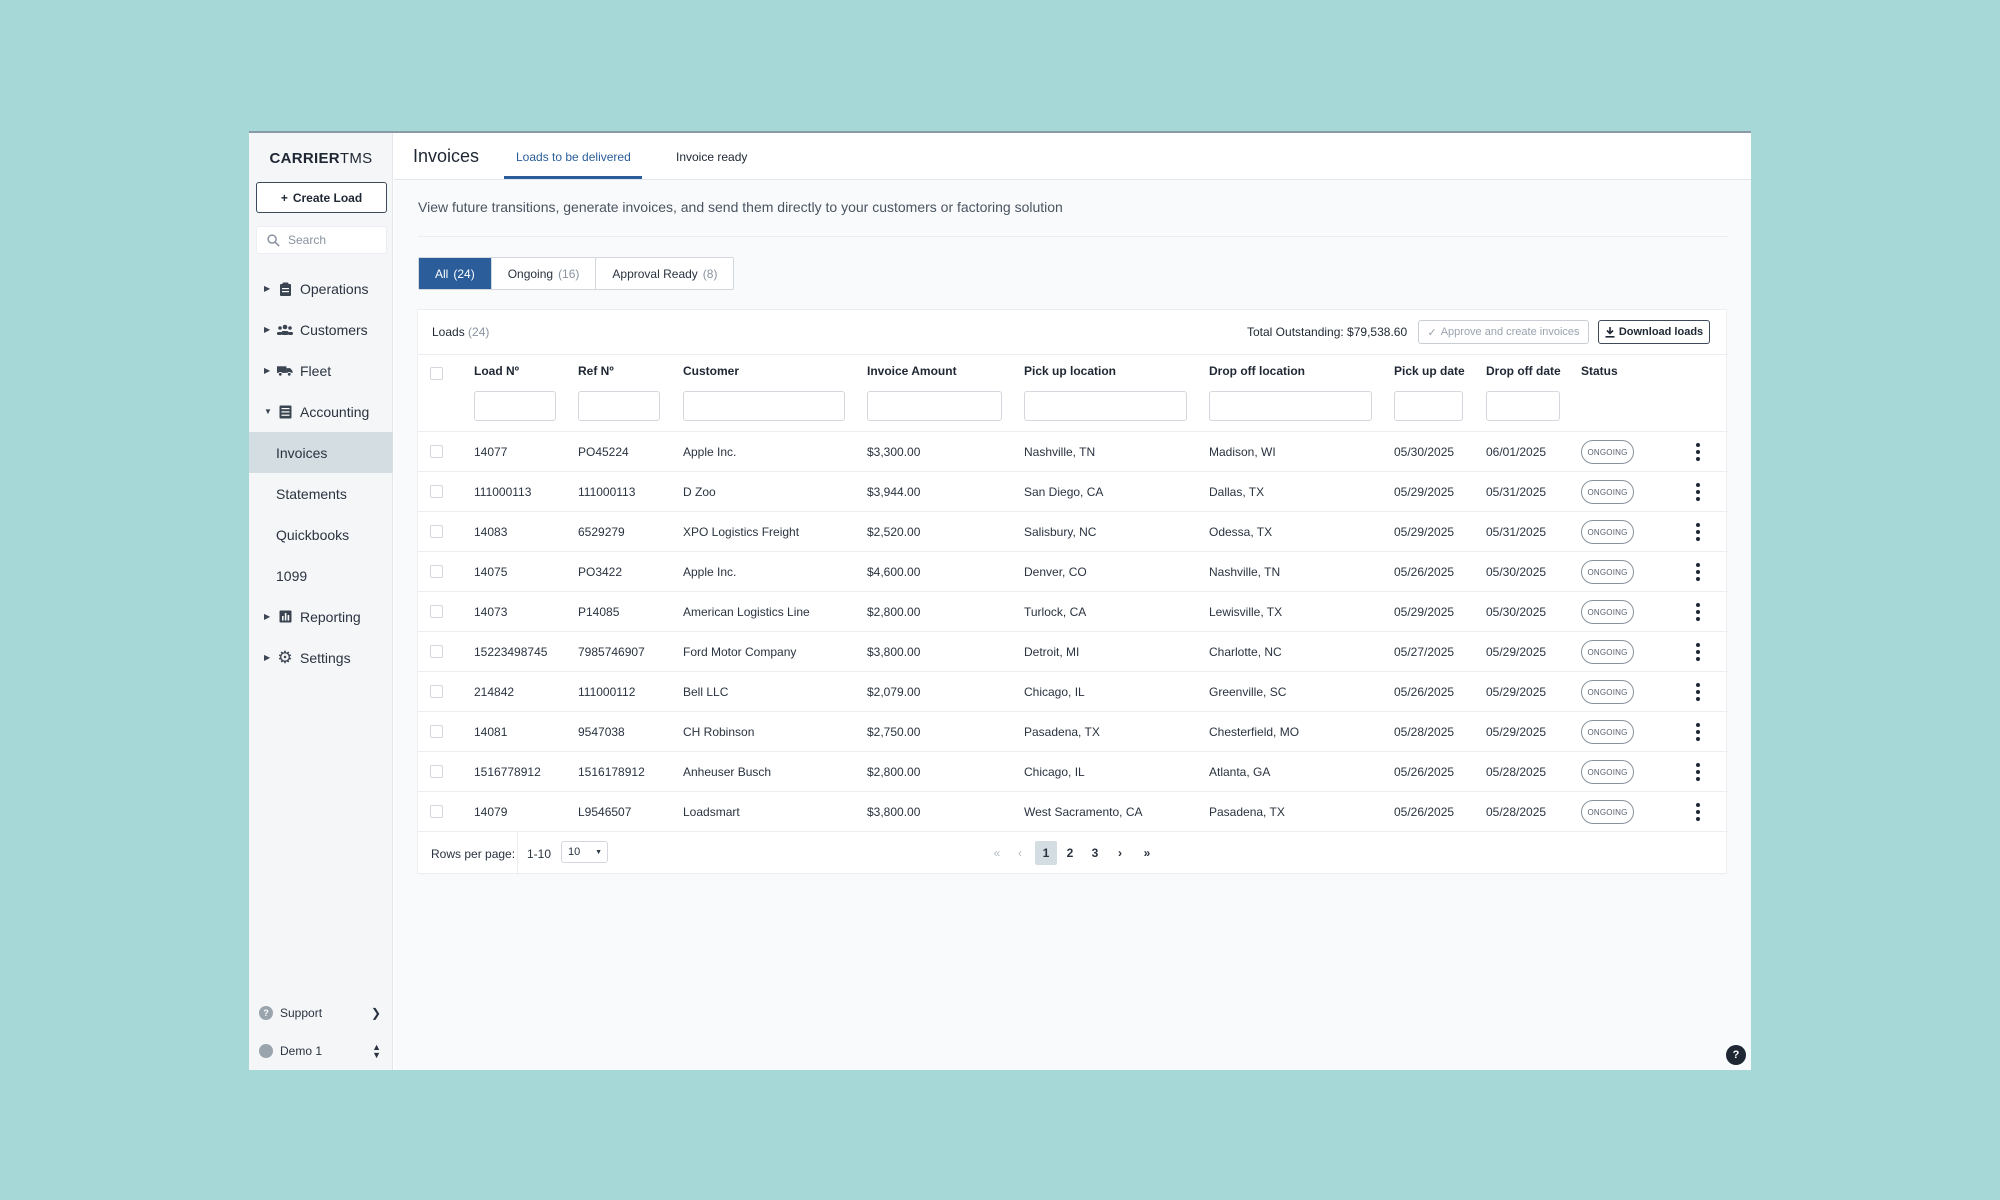 The height and width of the screenshot is (1200, 2000). Describe the element at coordinates (1245, 652) in the screenshot. I see `dropoff-location-cell: Charlotte, NC` at that location.